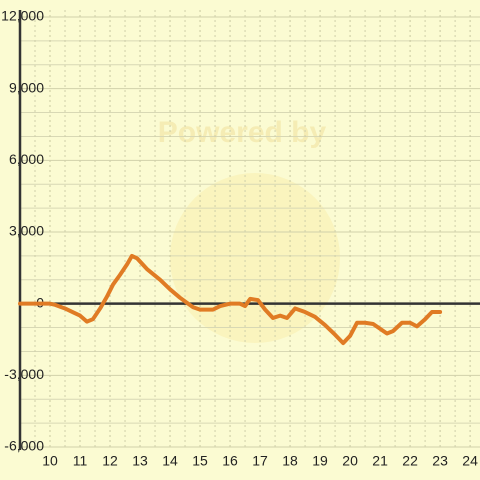  I want to click on x-tick-label: 18, so click(290, 461).